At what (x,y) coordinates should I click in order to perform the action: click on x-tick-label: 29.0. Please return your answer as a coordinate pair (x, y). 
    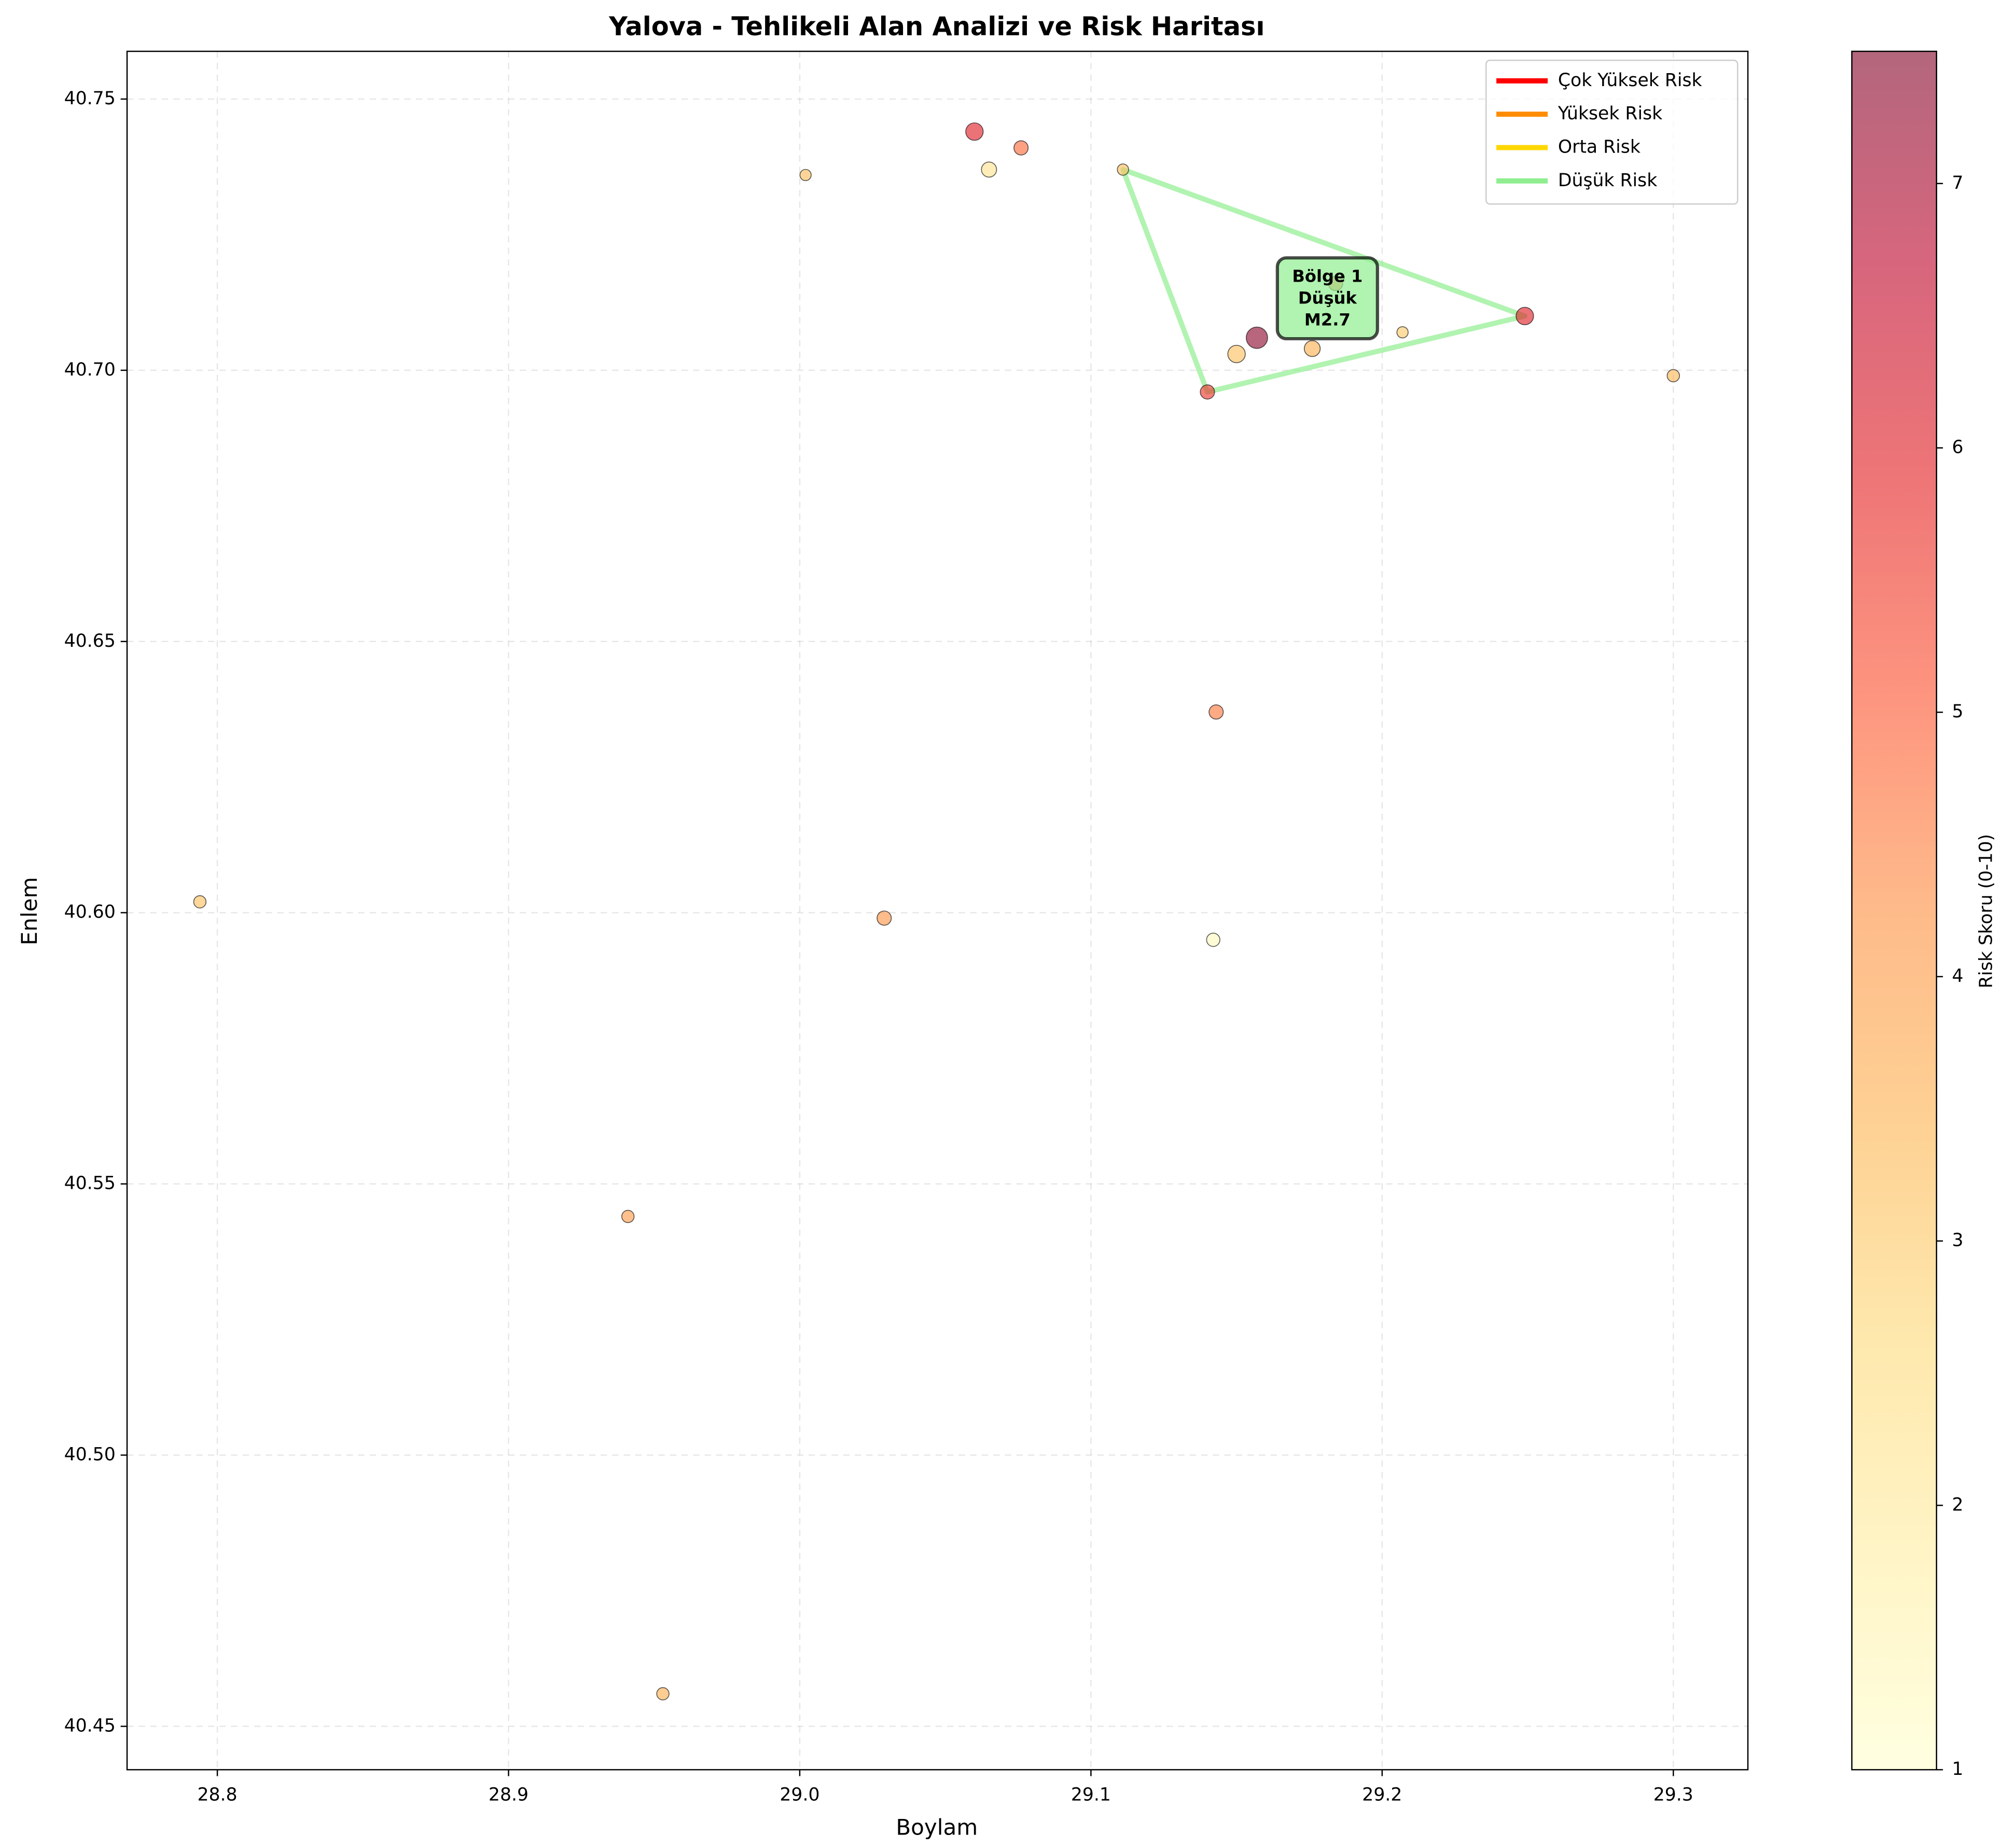
    Looking at the image, I should click on (799, 1795).